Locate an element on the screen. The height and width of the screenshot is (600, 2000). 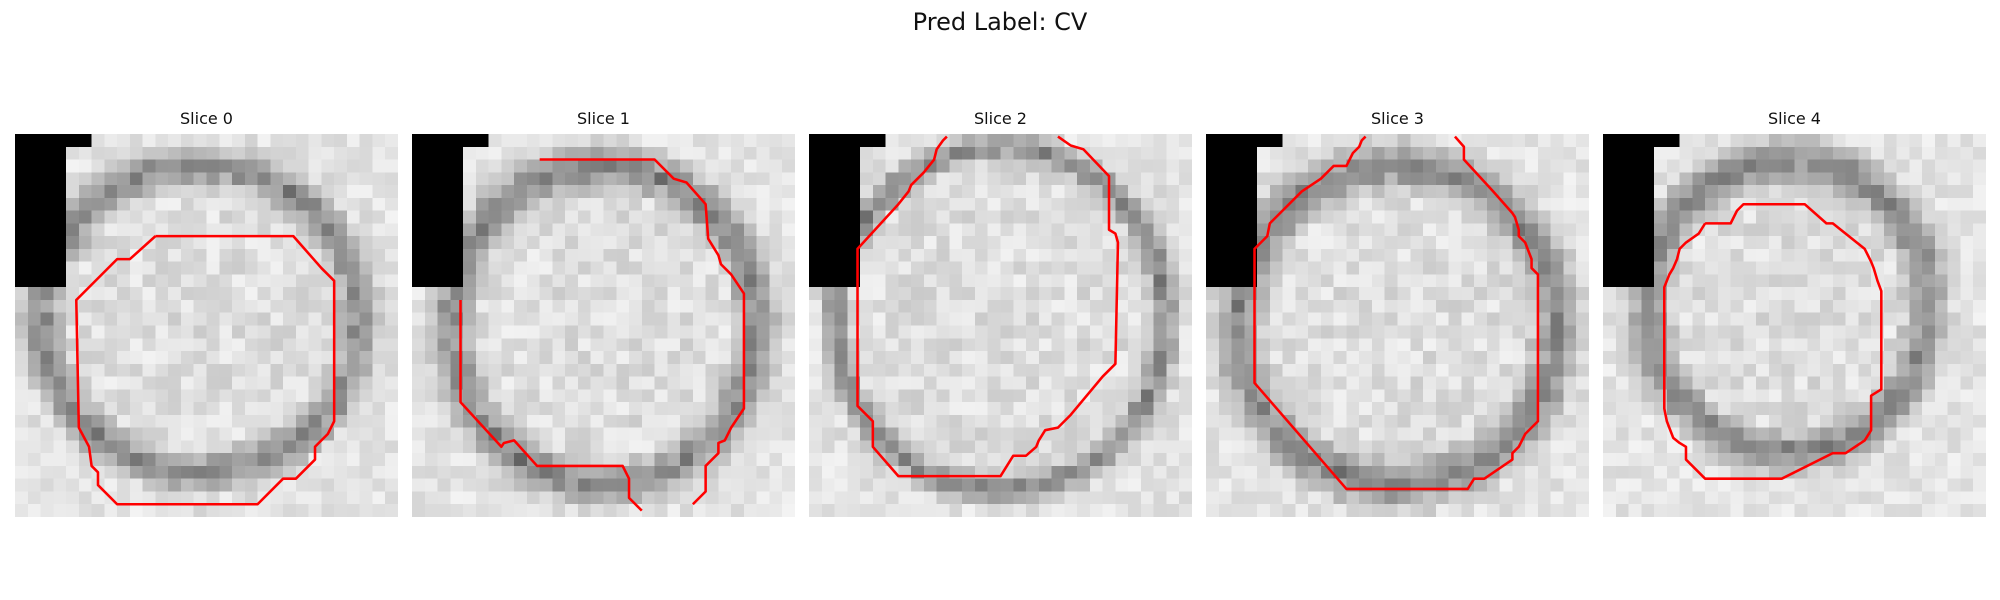
figure-title: Pred Label: CV is located at coordinates (1000, 22).